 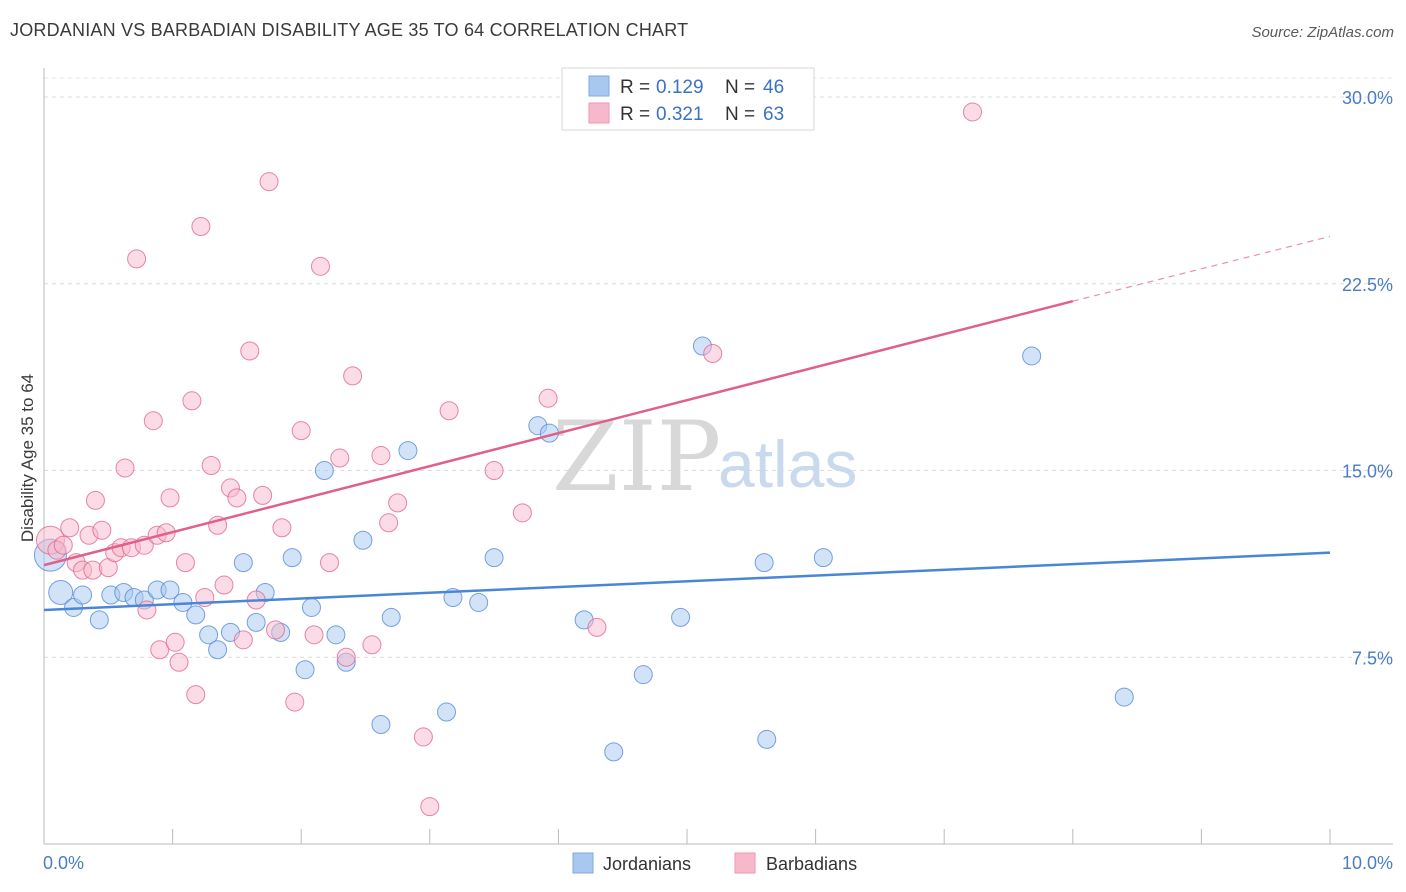 What do you see at coordinates (635, 87) in the screenshot?
I see `legend-r-label-1: R =` at bounding box center [635, 87].